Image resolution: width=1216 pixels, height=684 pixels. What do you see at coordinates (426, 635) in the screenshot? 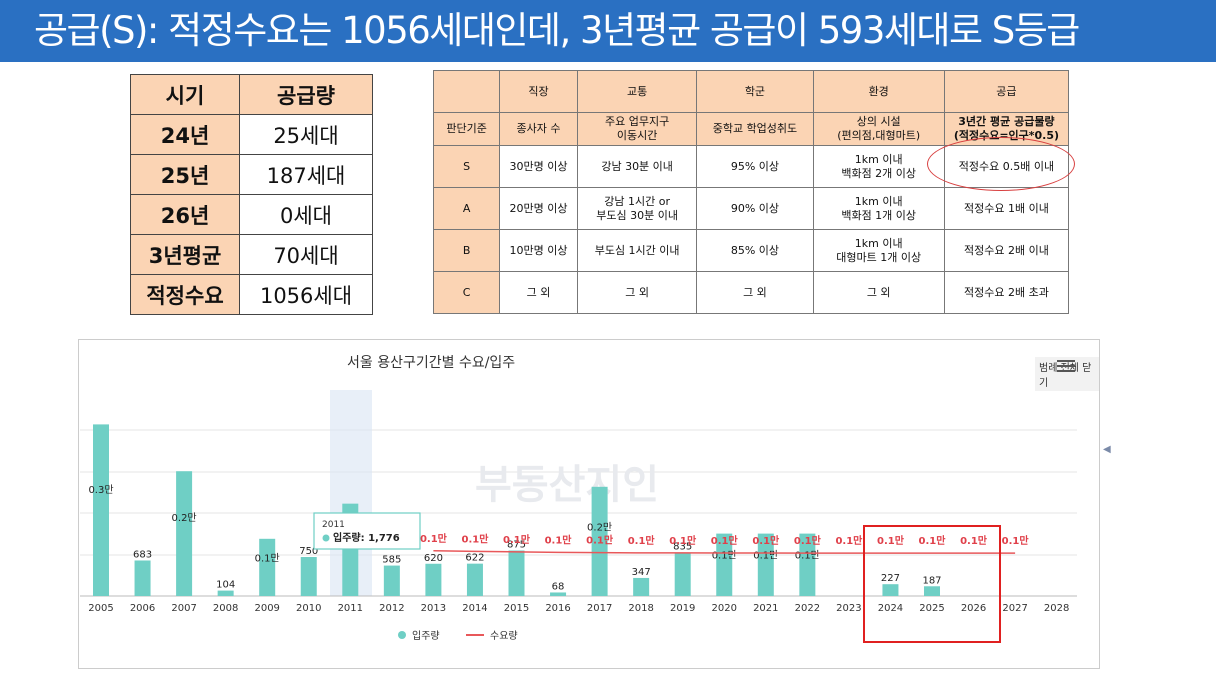
I see `legend-label: 입주량` at bounding box center [426, 635].